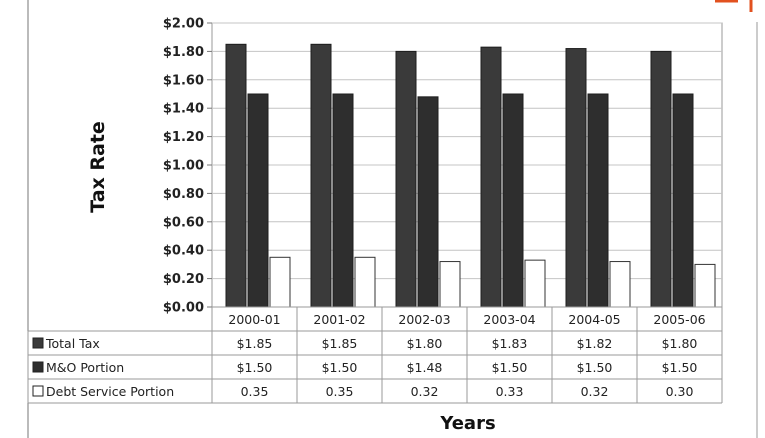  Describe the element at coordinates (183, 222) in the screenshot. I see `y-tick-label: $0.60` at that location.